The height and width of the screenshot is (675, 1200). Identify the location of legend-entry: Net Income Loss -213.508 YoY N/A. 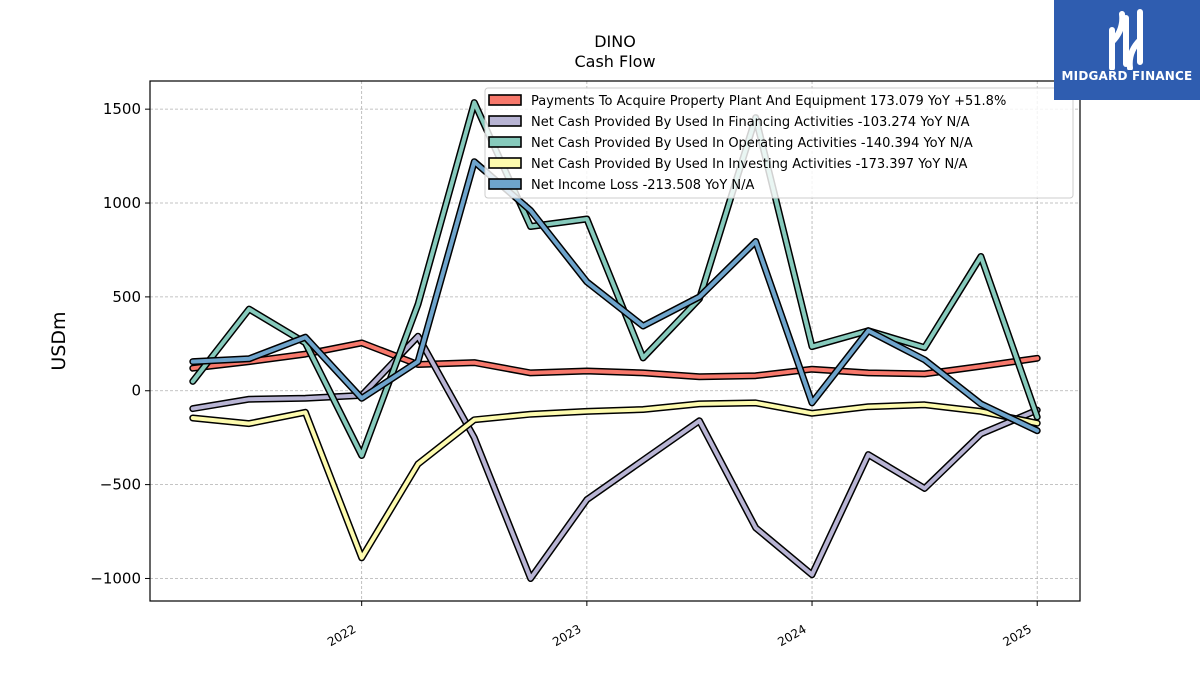
(621, 185).